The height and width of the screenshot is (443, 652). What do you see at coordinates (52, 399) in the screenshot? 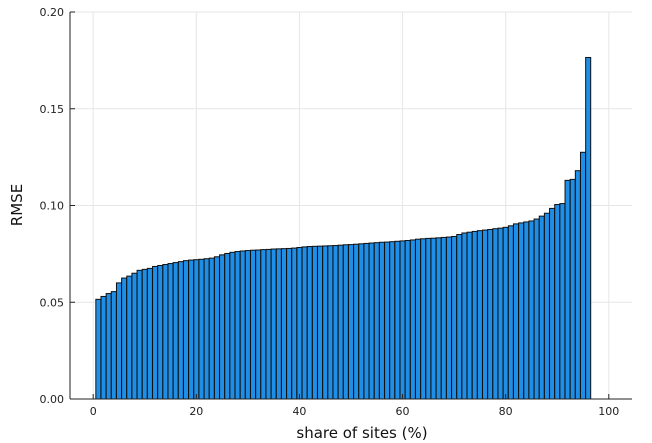
I see `y-tick-label: 0.00` at bounding box center [52, 399].